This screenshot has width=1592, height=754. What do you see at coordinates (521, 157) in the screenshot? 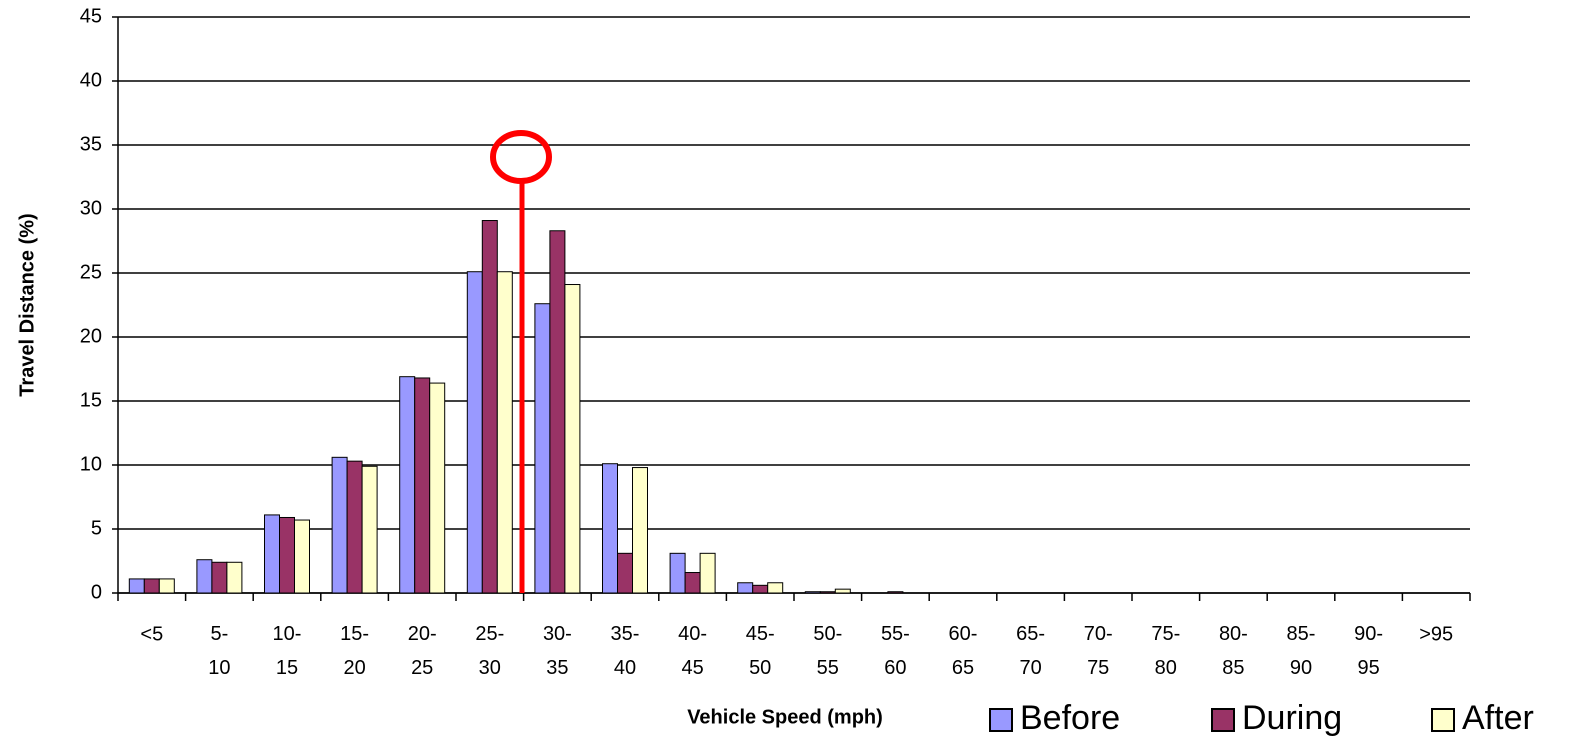
I see `annotation-circle` at bounding box center [521, 157].